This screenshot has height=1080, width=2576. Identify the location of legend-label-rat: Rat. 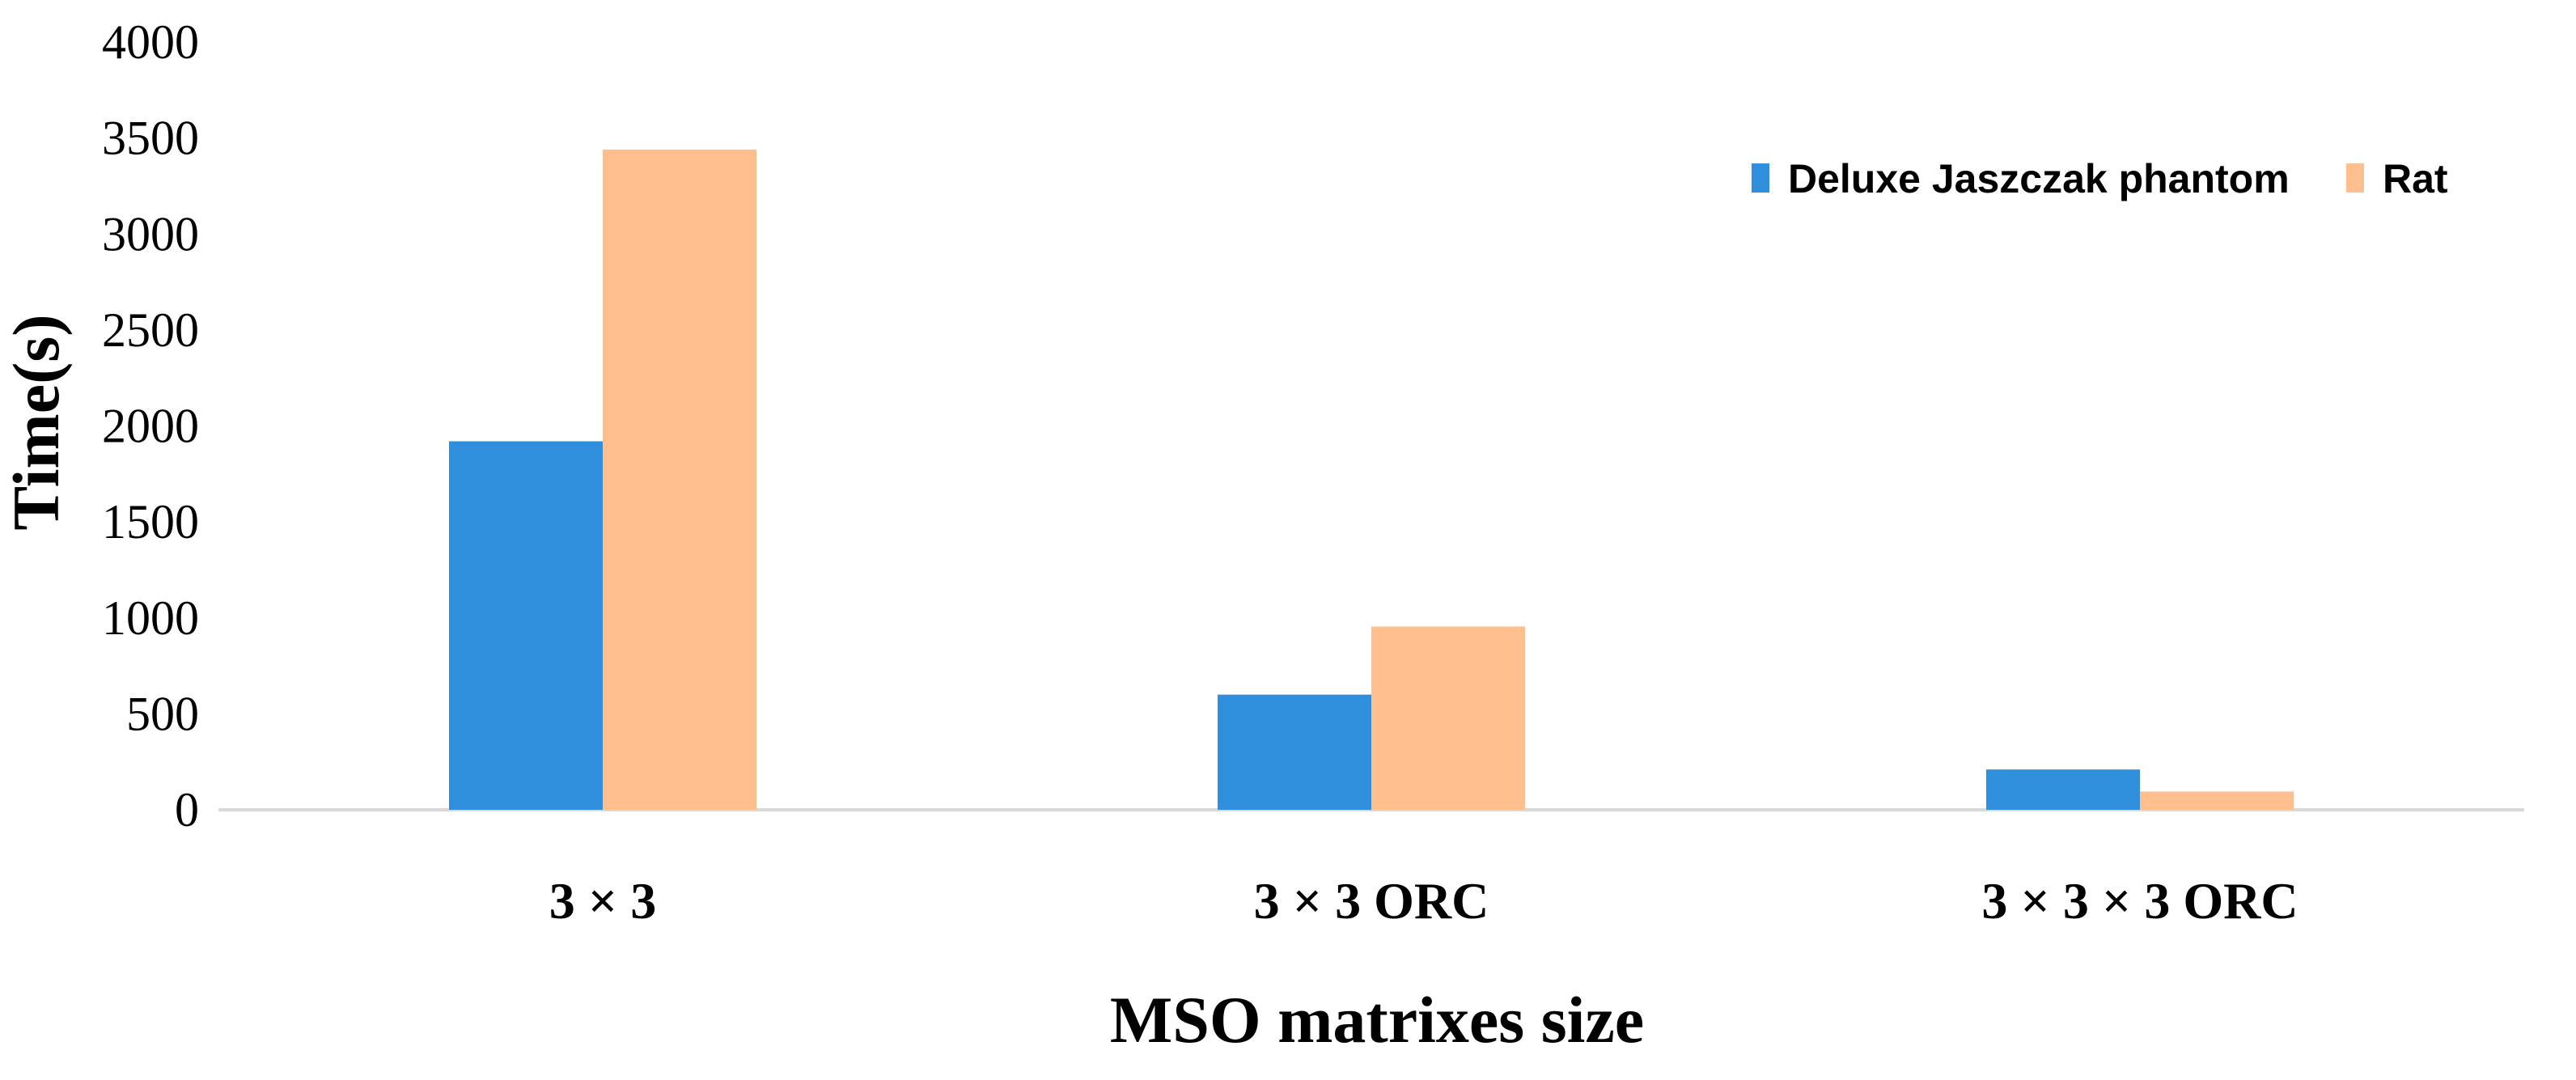
(2415, 178).